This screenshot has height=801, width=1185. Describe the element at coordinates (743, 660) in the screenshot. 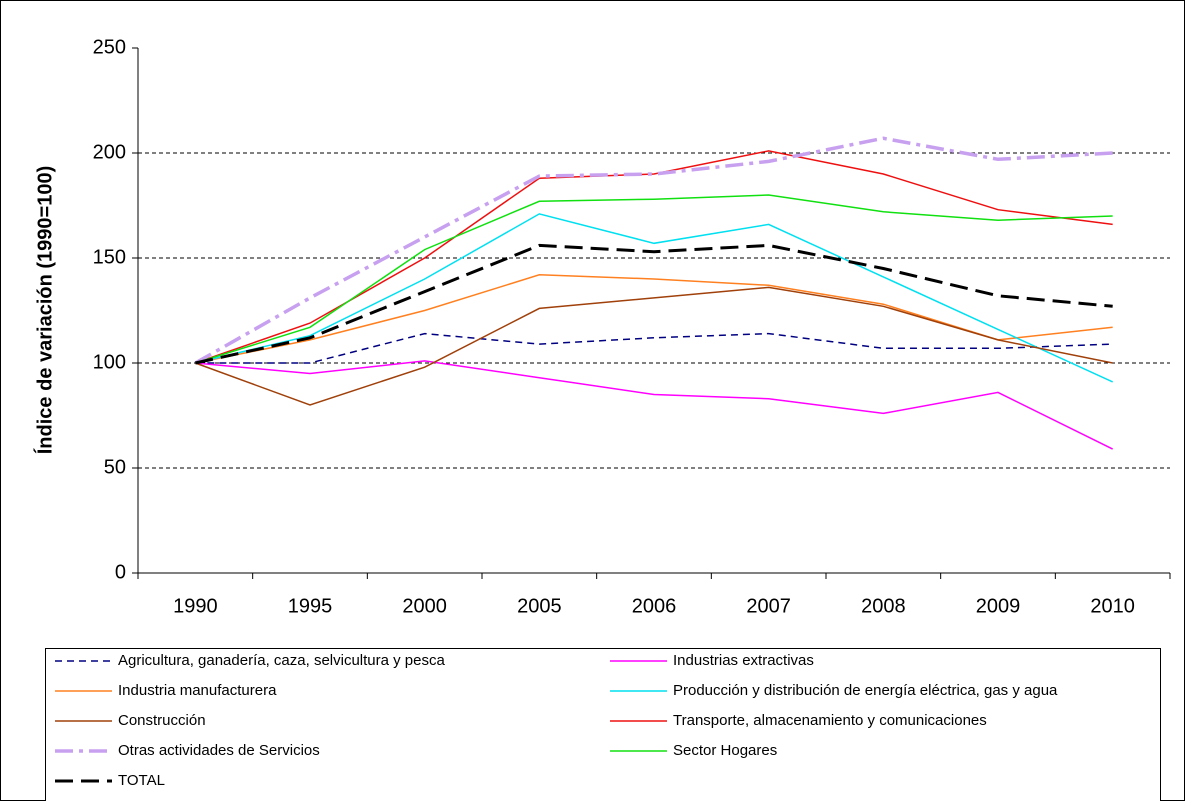

I see `legend-label: Industrias extractivas` at that location.